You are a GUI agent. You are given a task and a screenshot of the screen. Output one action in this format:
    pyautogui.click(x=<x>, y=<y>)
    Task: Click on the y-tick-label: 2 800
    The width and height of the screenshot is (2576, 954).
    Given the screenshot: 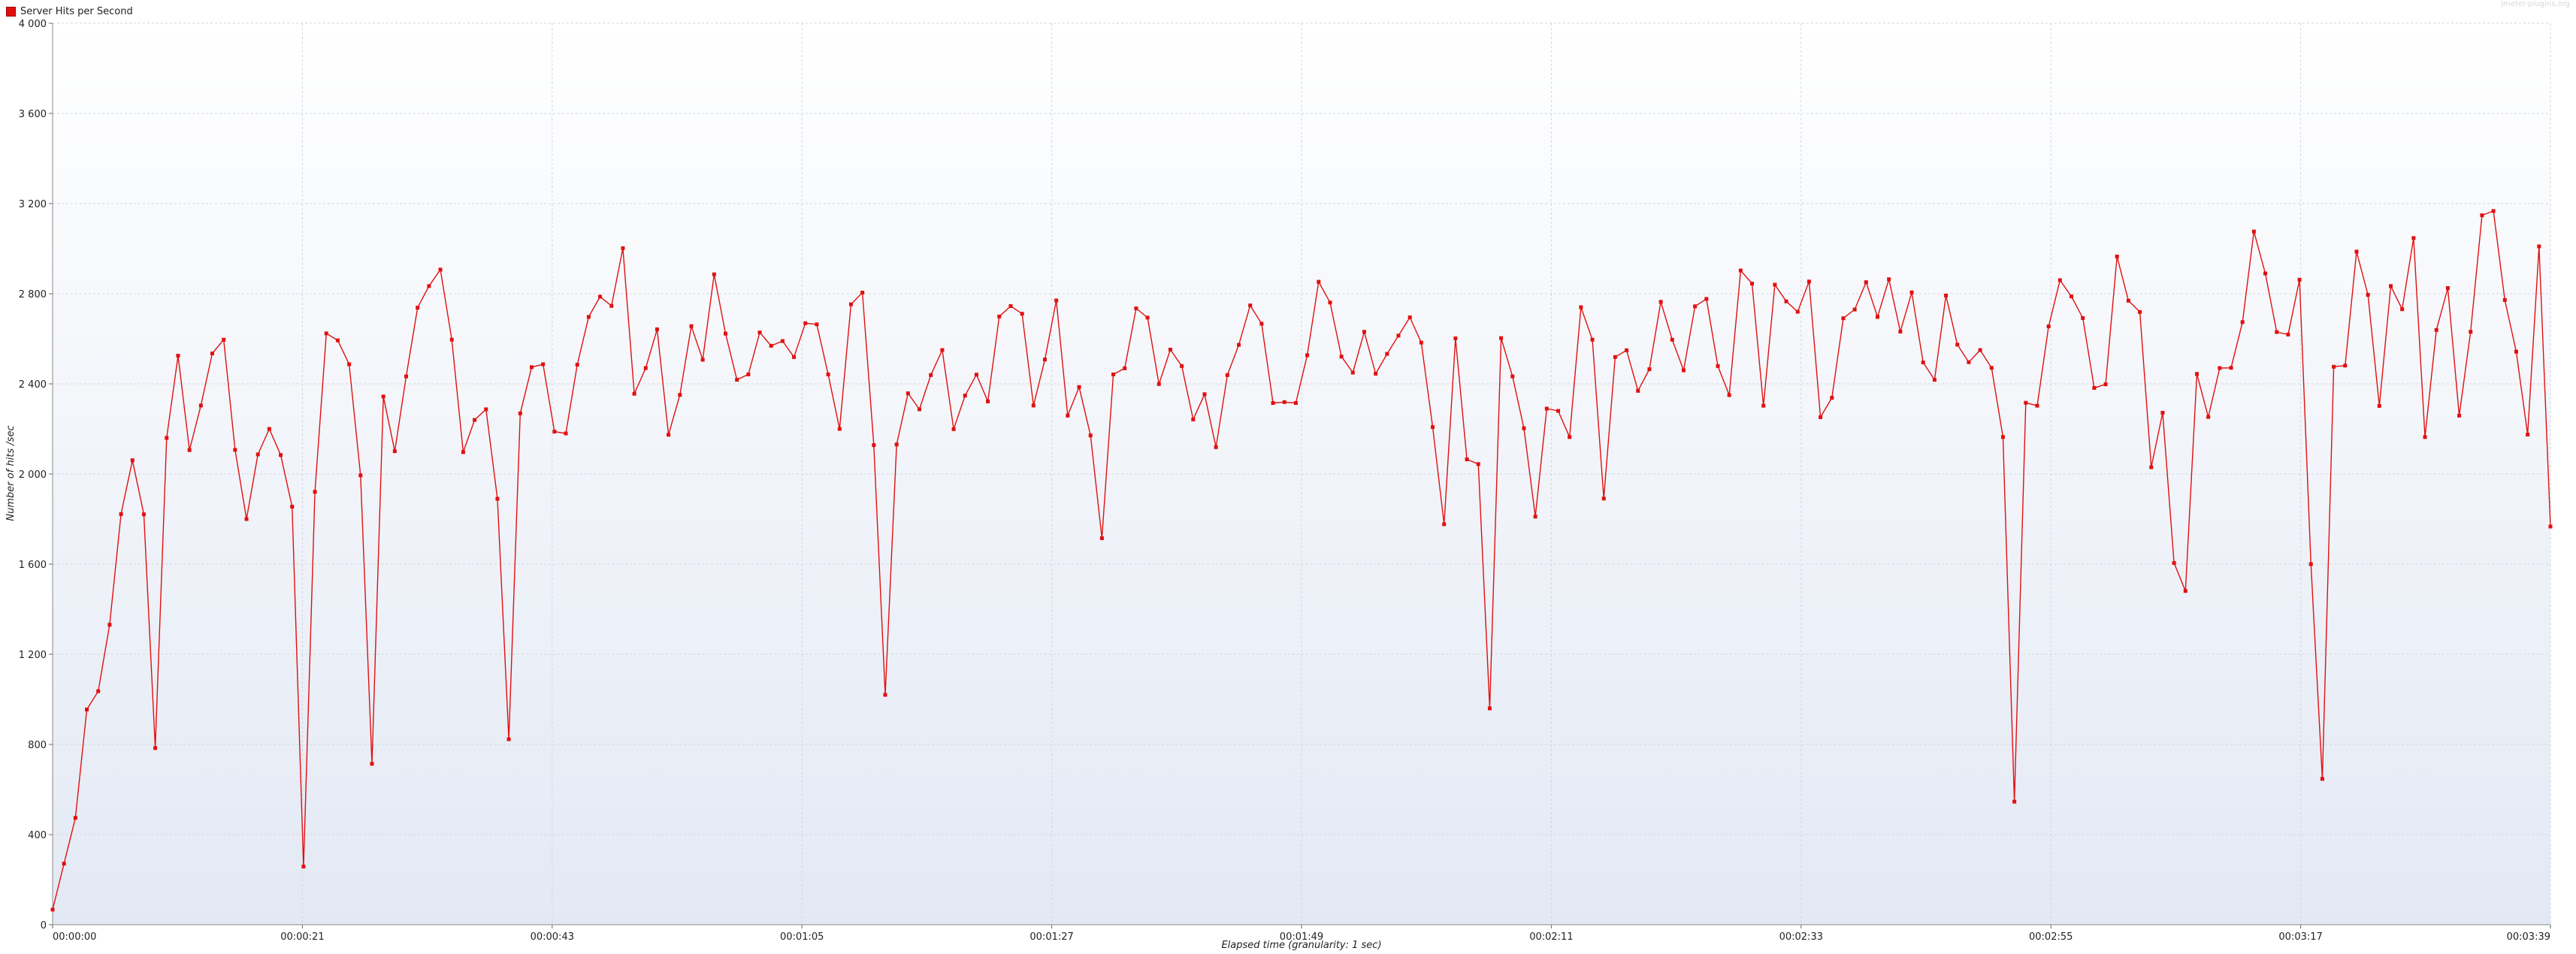 What is the action you would take?
    pyautogui.click(x=33, y=294)
    